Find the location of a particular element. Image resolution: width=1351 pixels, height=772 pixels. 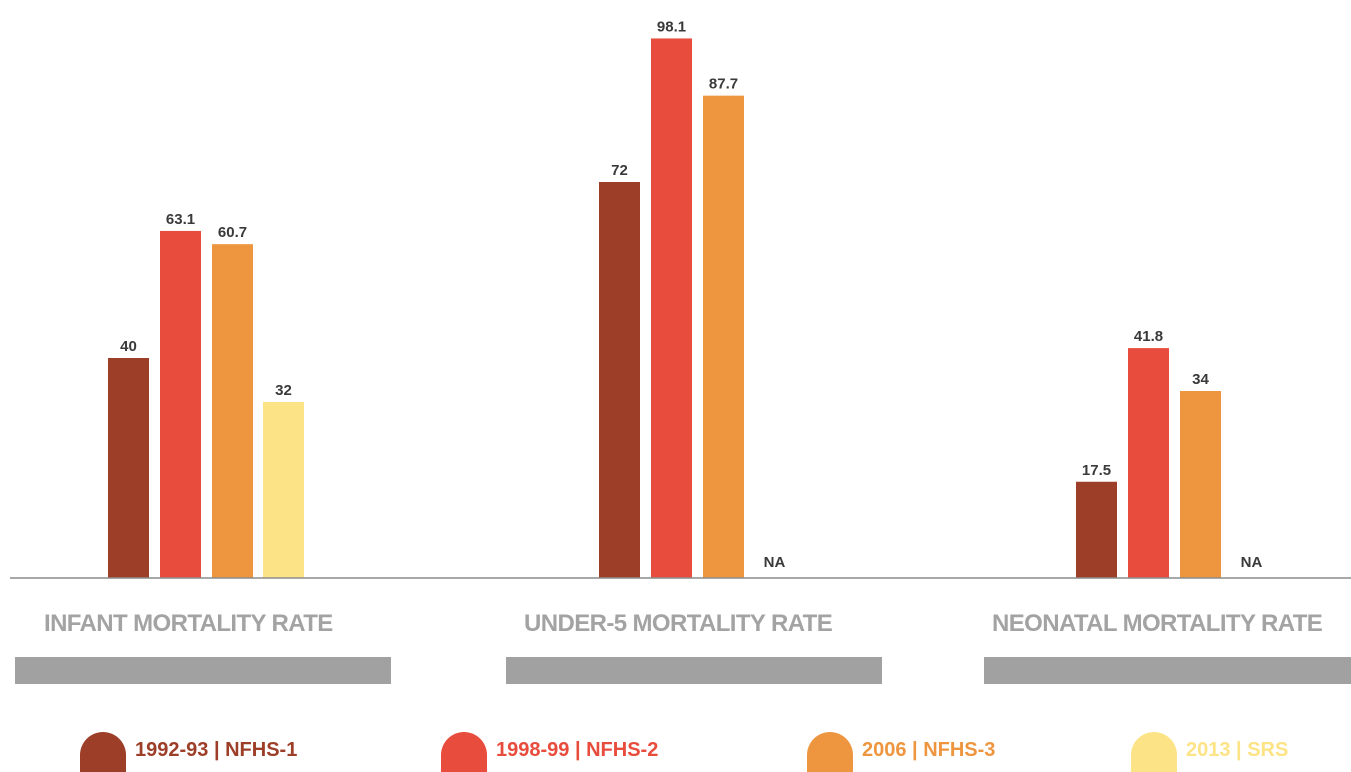

legend-swatch-nfhs1 is located at coordinates (103, 752).